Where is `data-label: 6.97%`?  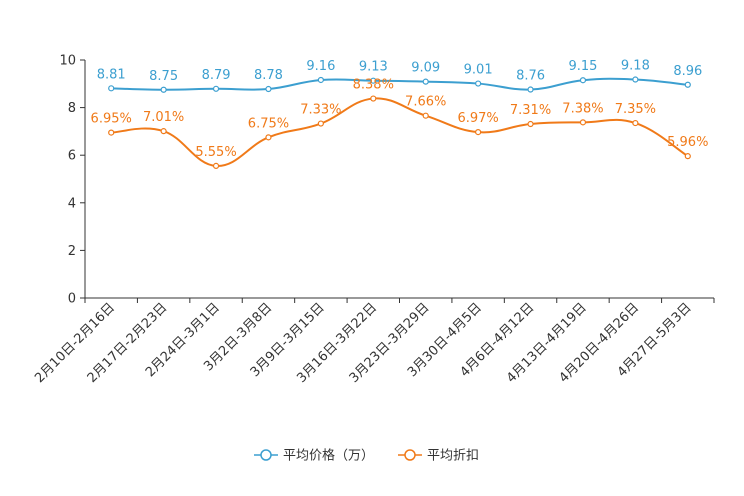 data-label: 6.97% is located at coordinates (477, 118).